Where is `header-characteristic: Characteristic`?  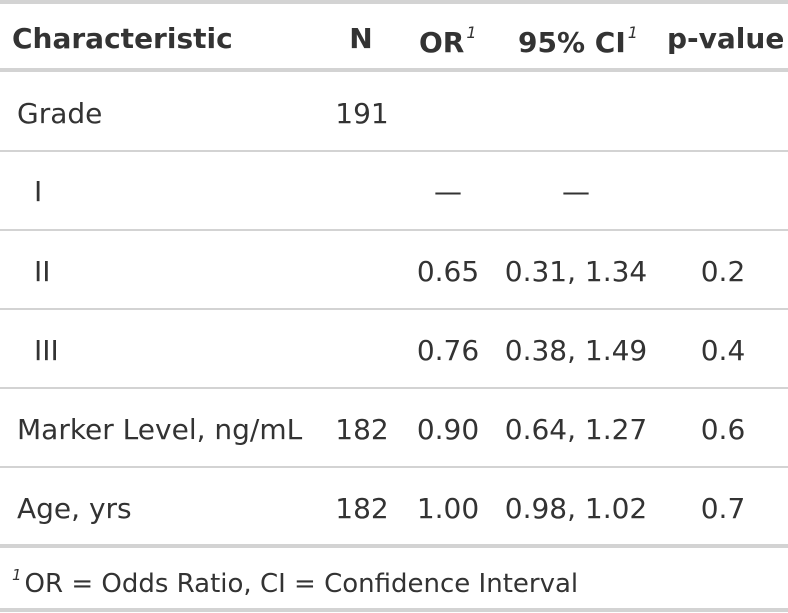 header-characteristic: Characteristic is located at coordinates (122, 38).